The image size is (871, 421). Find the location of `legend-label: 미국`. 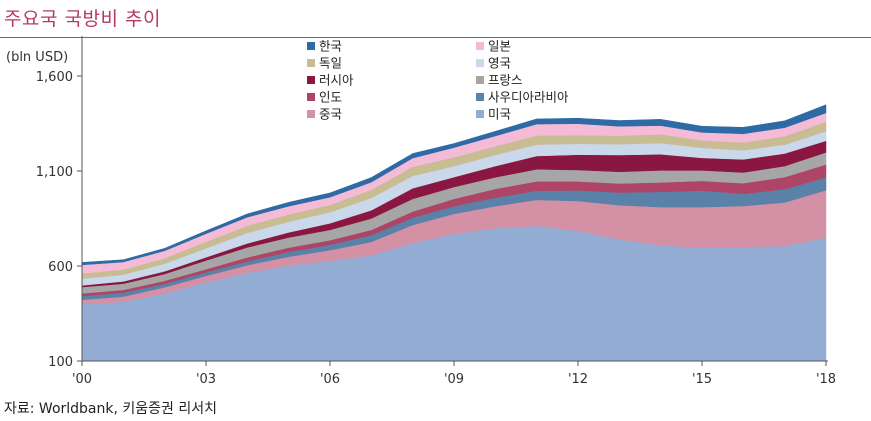

legend-label: 미국 is located at coordinates (499, 114).